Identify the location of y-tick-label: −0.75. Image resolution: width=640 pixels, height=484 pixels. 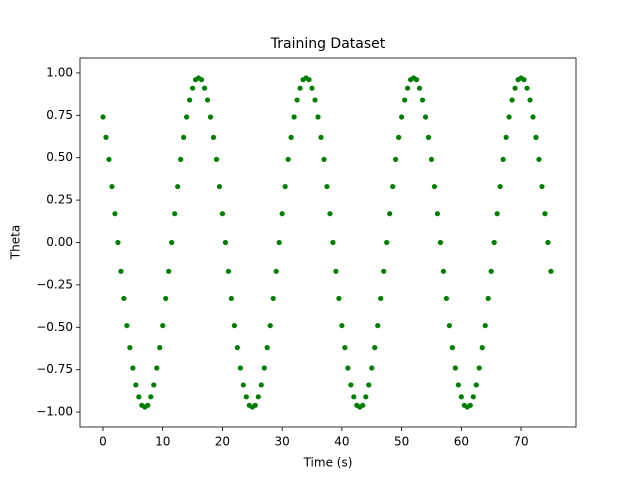
(54, 369).